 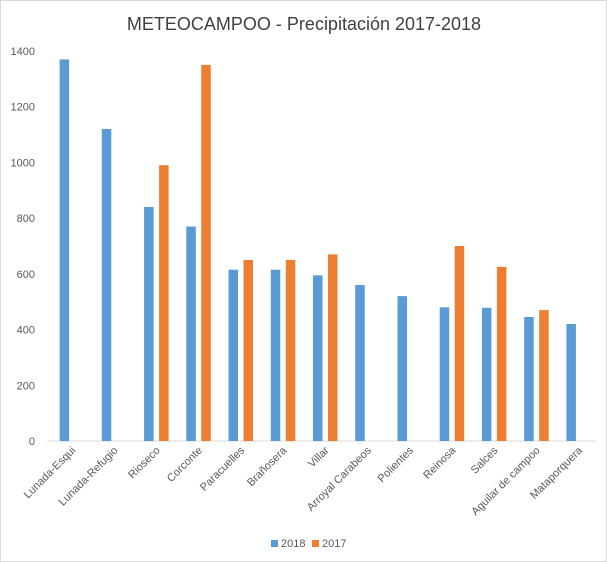 What do you see at coordinates (274, 543) in the screenshot?
I see `legend-swatch-2018` at bounding box center [274, 543].